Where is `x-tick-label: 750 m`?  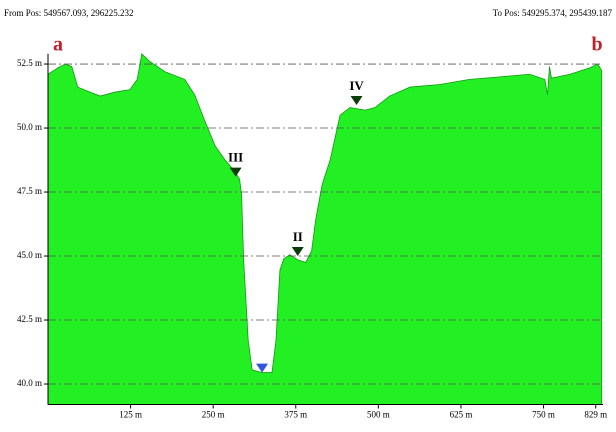
x-tick-label: 750 m is located at coordinates (543, 415).